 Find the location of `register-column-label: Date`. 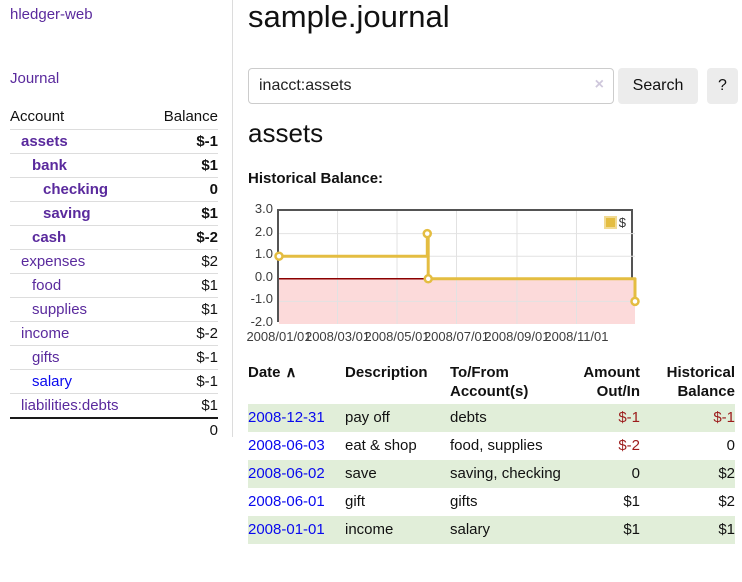

register-column-label: Date is located at coordinates (264, 372).